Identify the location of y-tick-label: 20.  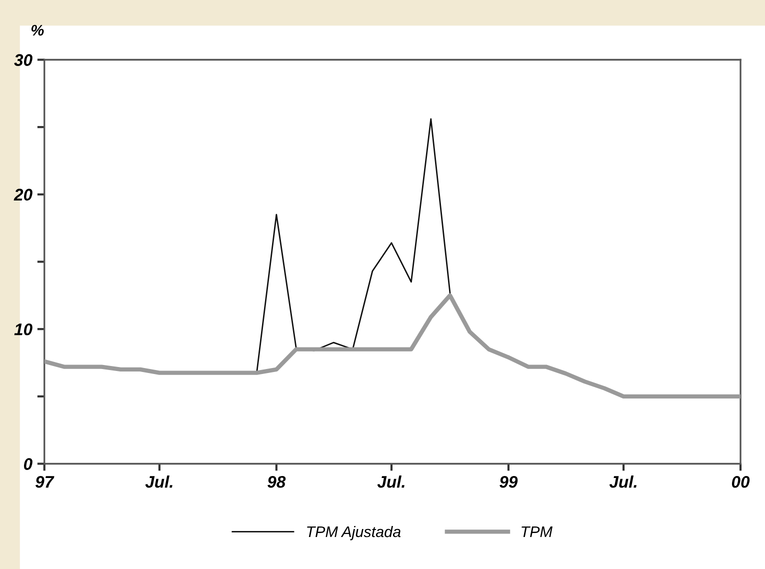
(23, 194).